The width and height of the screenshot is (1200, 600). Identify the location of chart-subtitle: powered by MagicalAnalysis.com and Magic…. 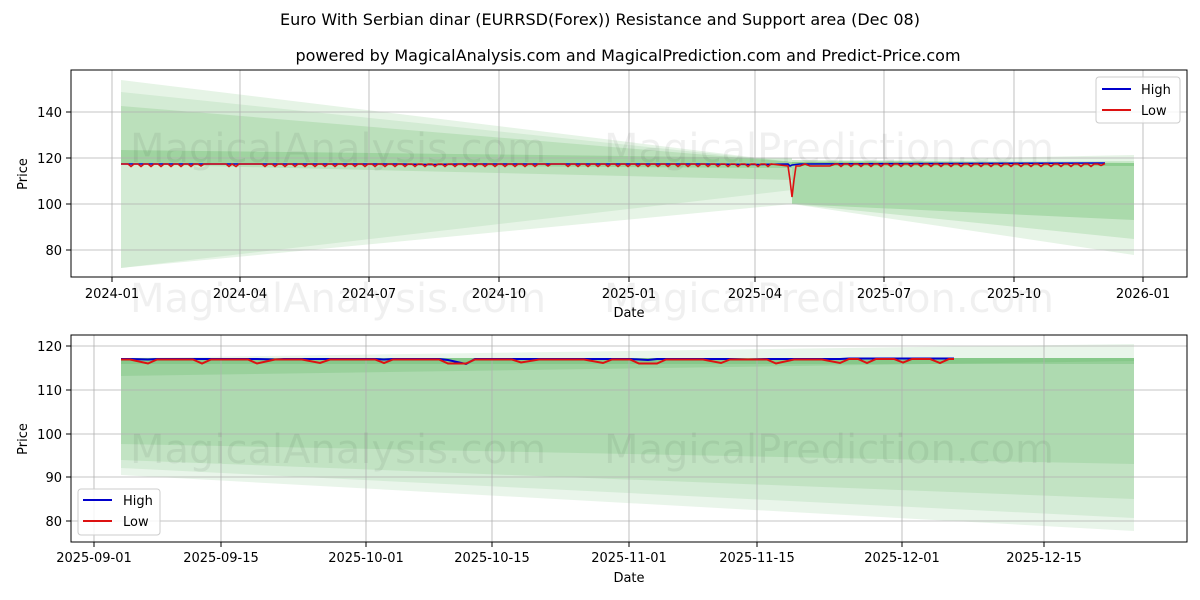
(628, 55).